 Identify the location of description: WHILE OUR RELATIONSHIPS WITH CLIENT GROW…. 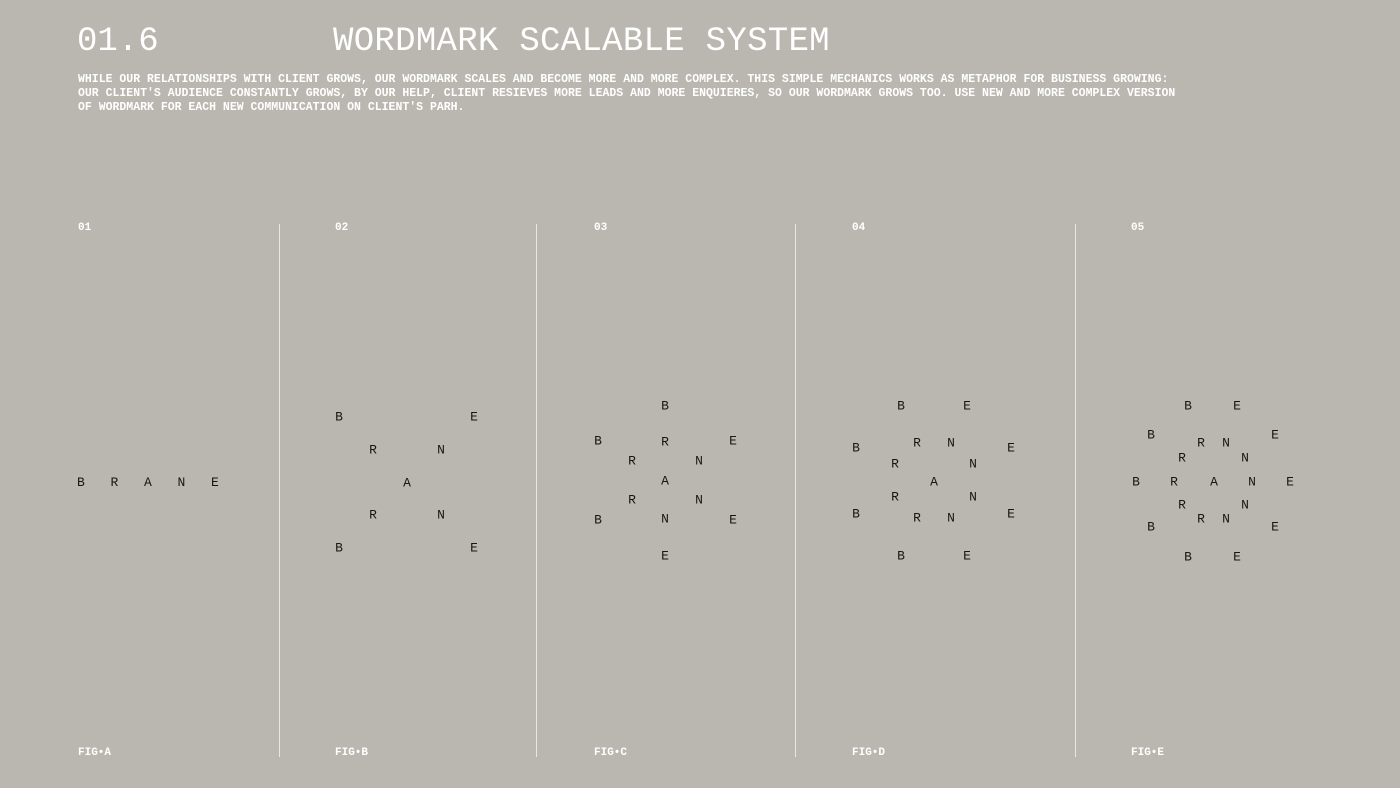
(627, 93).